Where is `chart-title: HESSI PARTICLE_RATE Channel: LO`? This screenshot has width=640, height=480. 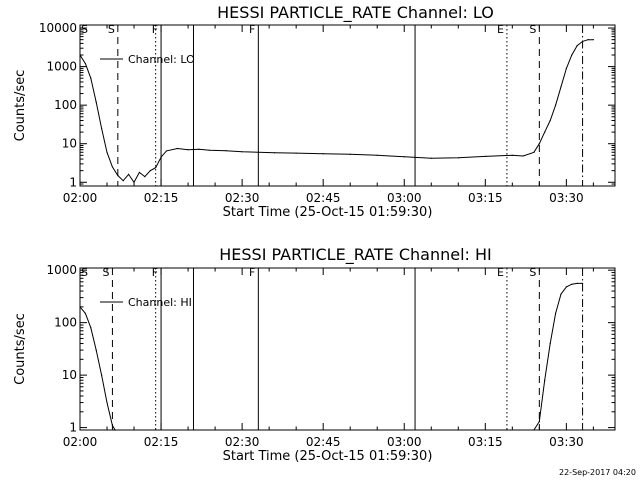 chart-title: HESSI PARTICLE_RATE Channel: LO is located at coordinates (355, 13).